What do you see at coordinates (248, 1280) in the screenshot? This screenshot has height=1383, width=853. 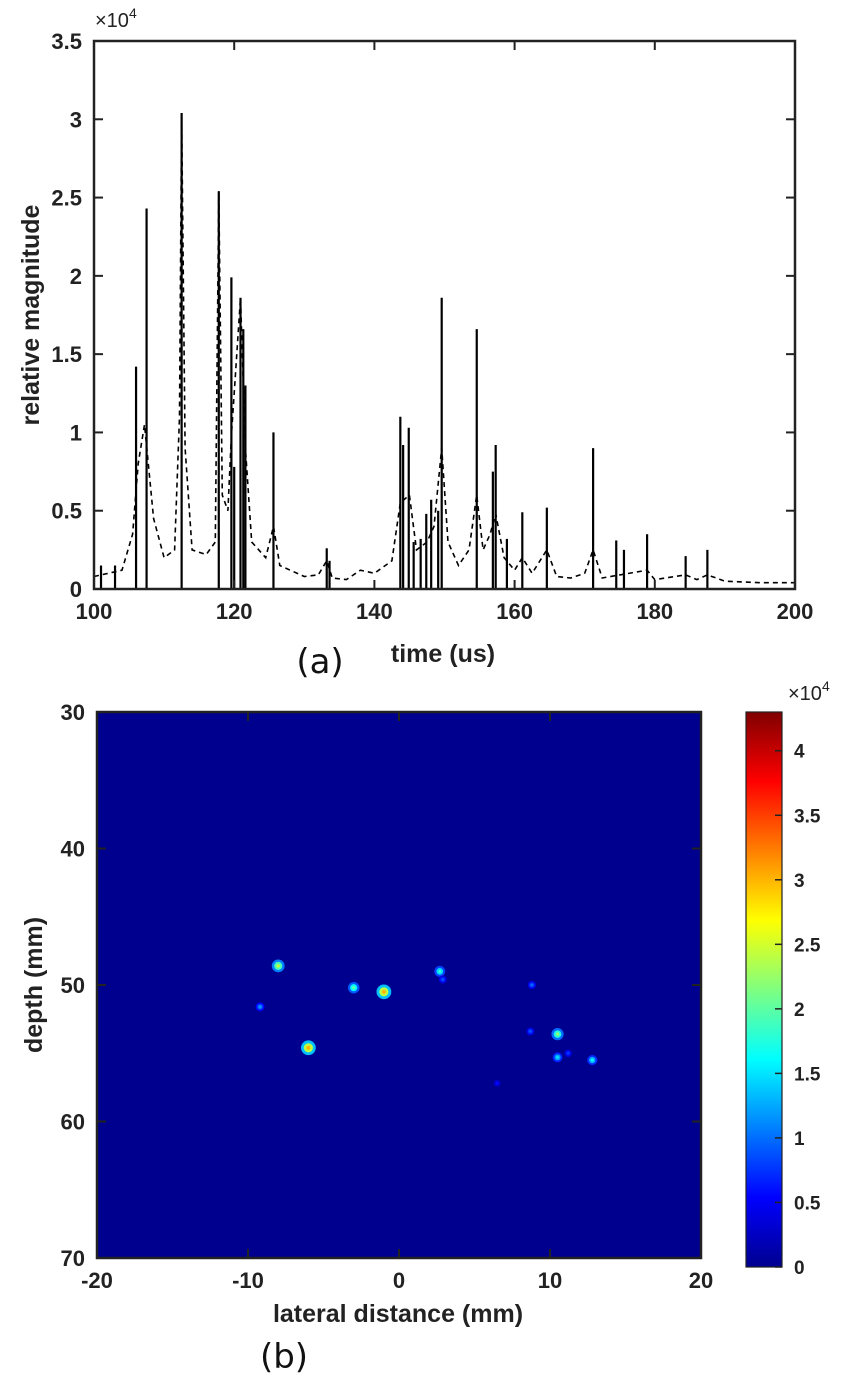 I see `b-x-tick-label: -10` at bounding box center [248, 1280].